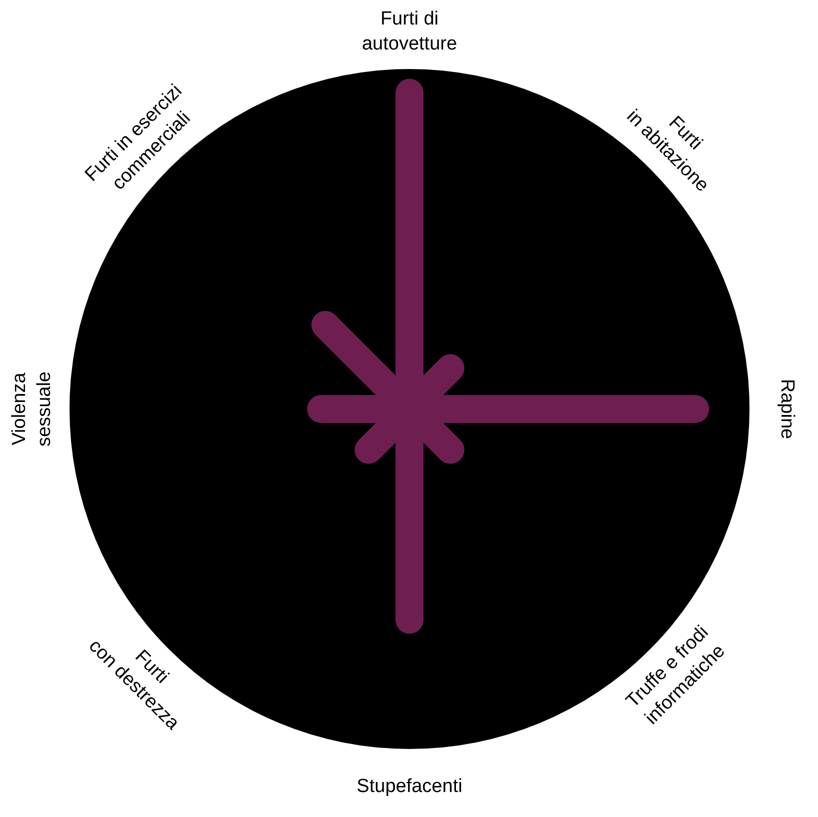 Image resolution: width=818 pixels, height=817 pixels. I want to click on spoke-label: Violenza sessuale, so click(32, 408).